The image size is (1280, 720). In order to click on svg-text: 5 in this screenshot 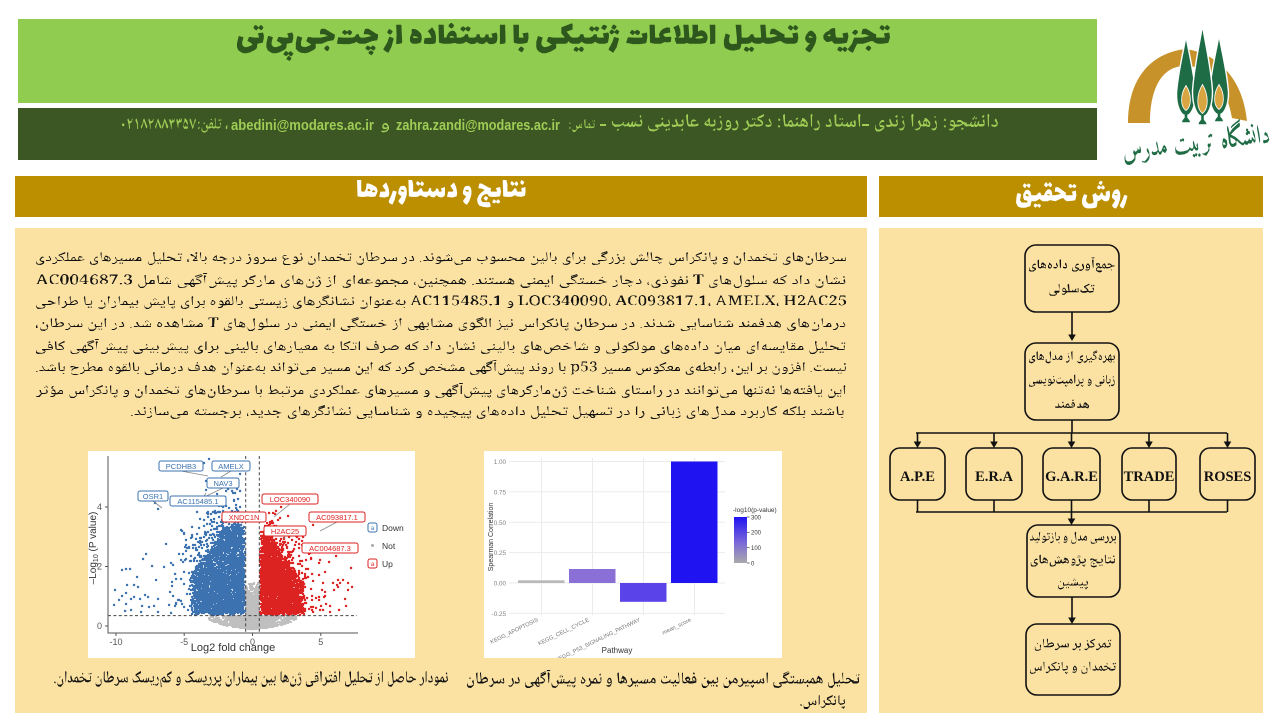, I will do `click(320, 642)`.